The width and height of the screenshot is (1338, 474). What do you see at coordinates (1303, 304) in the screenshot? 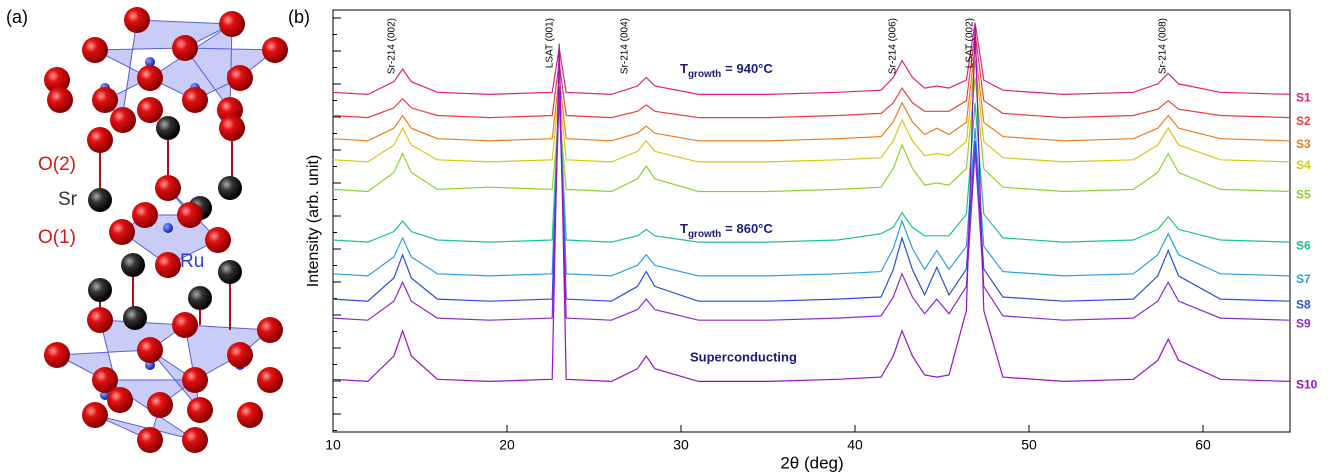
I see `legend-label: S8` at bounding box center [1303, 304].